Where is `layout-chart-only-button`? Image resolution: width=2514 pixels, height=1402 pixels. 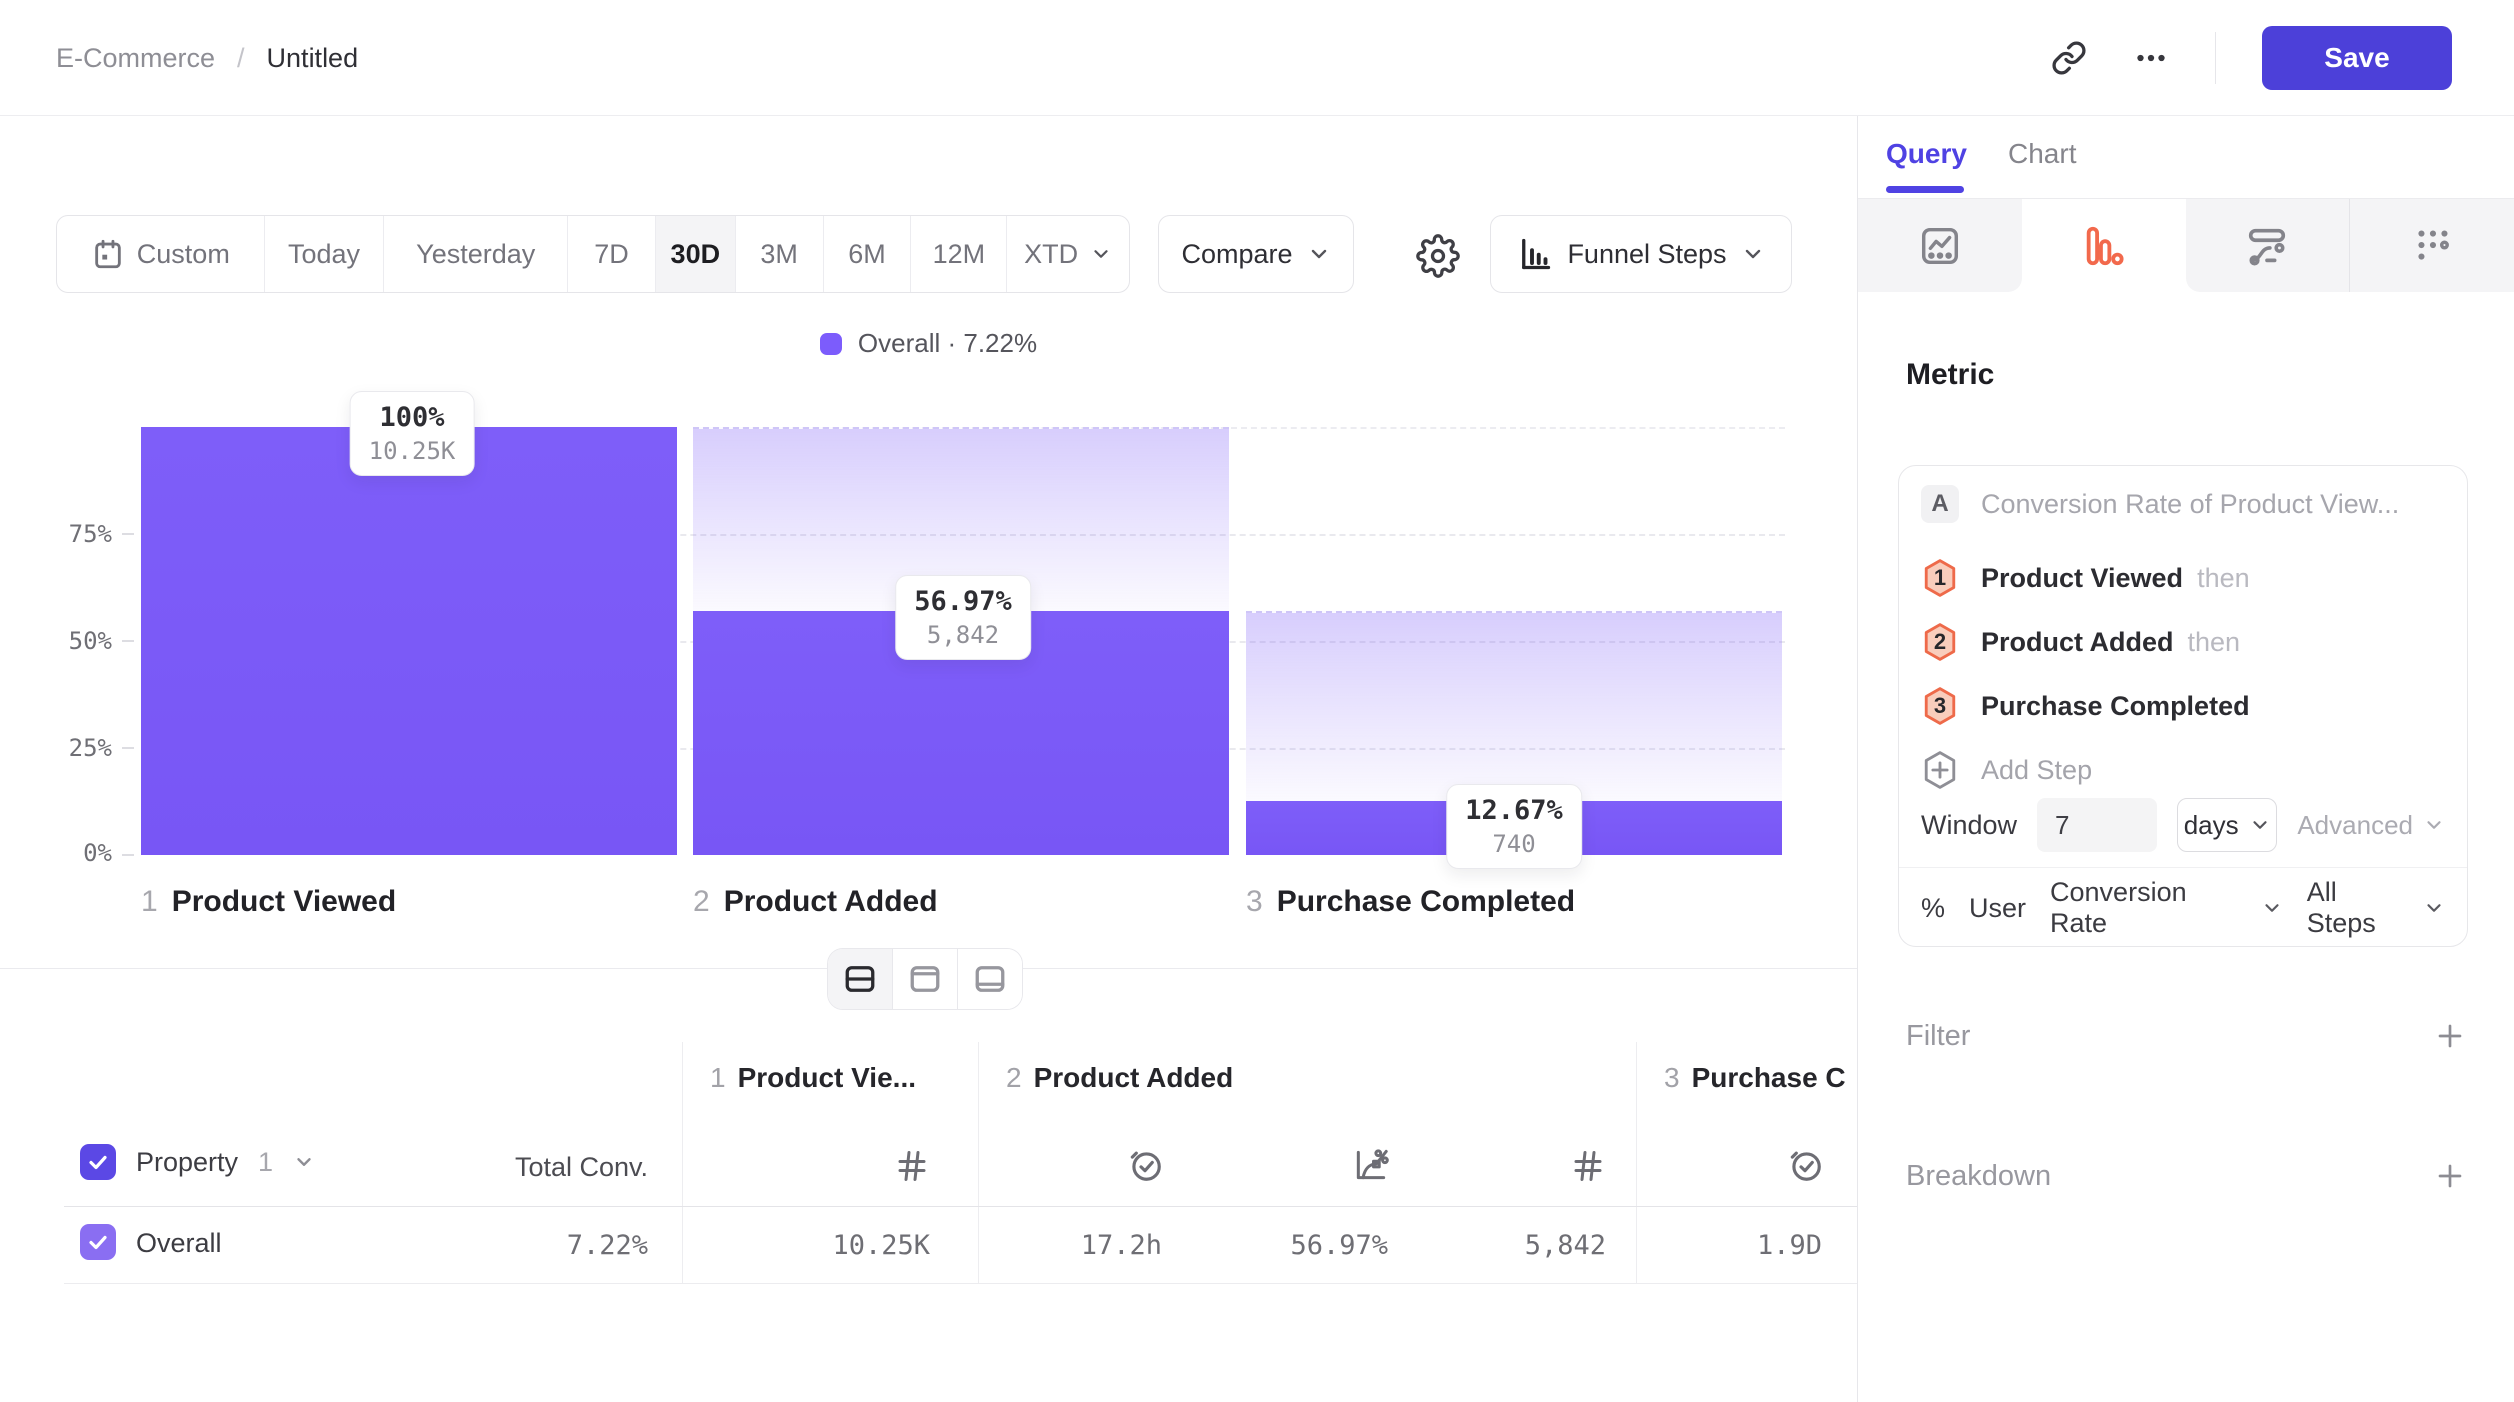
layout-chart-only-button is located at coordinates (925, 979).